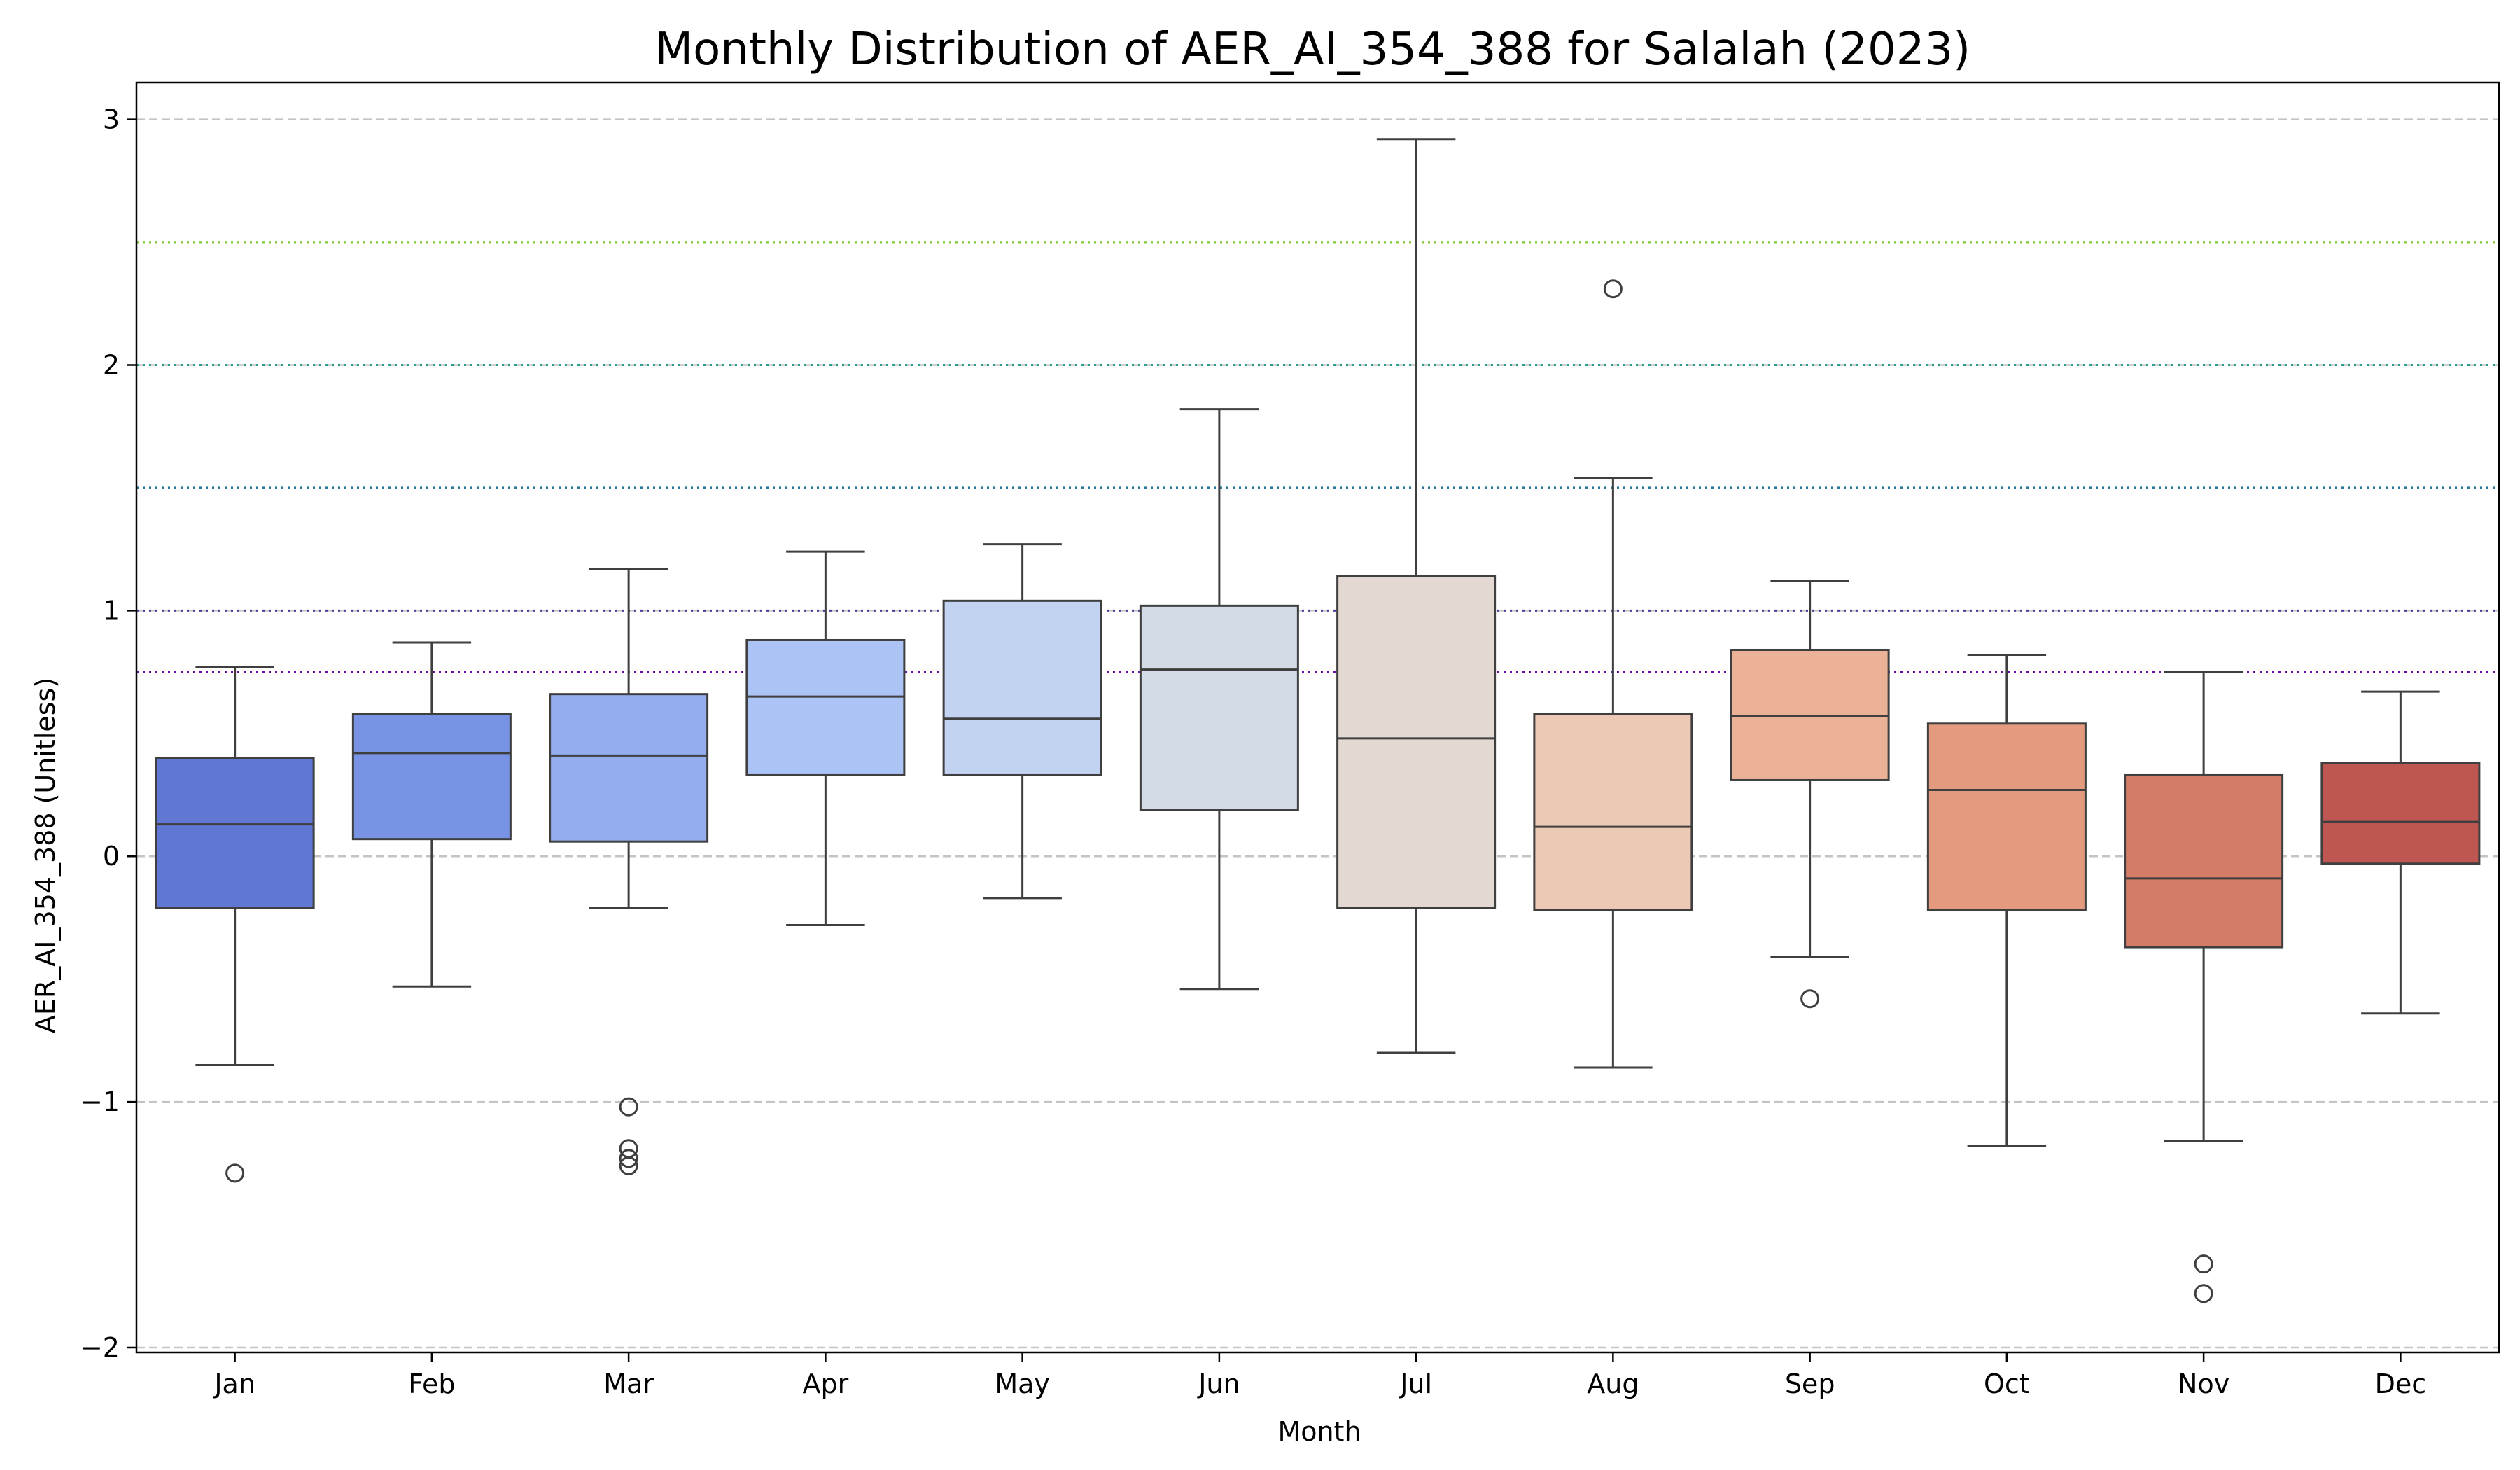 Image resolution: width=2520 pixels, height=1470 pixels. What do you see at coordinates (1810, 794) in the screenshot?
I see `box-sep` at bounding box center [1810, 794].